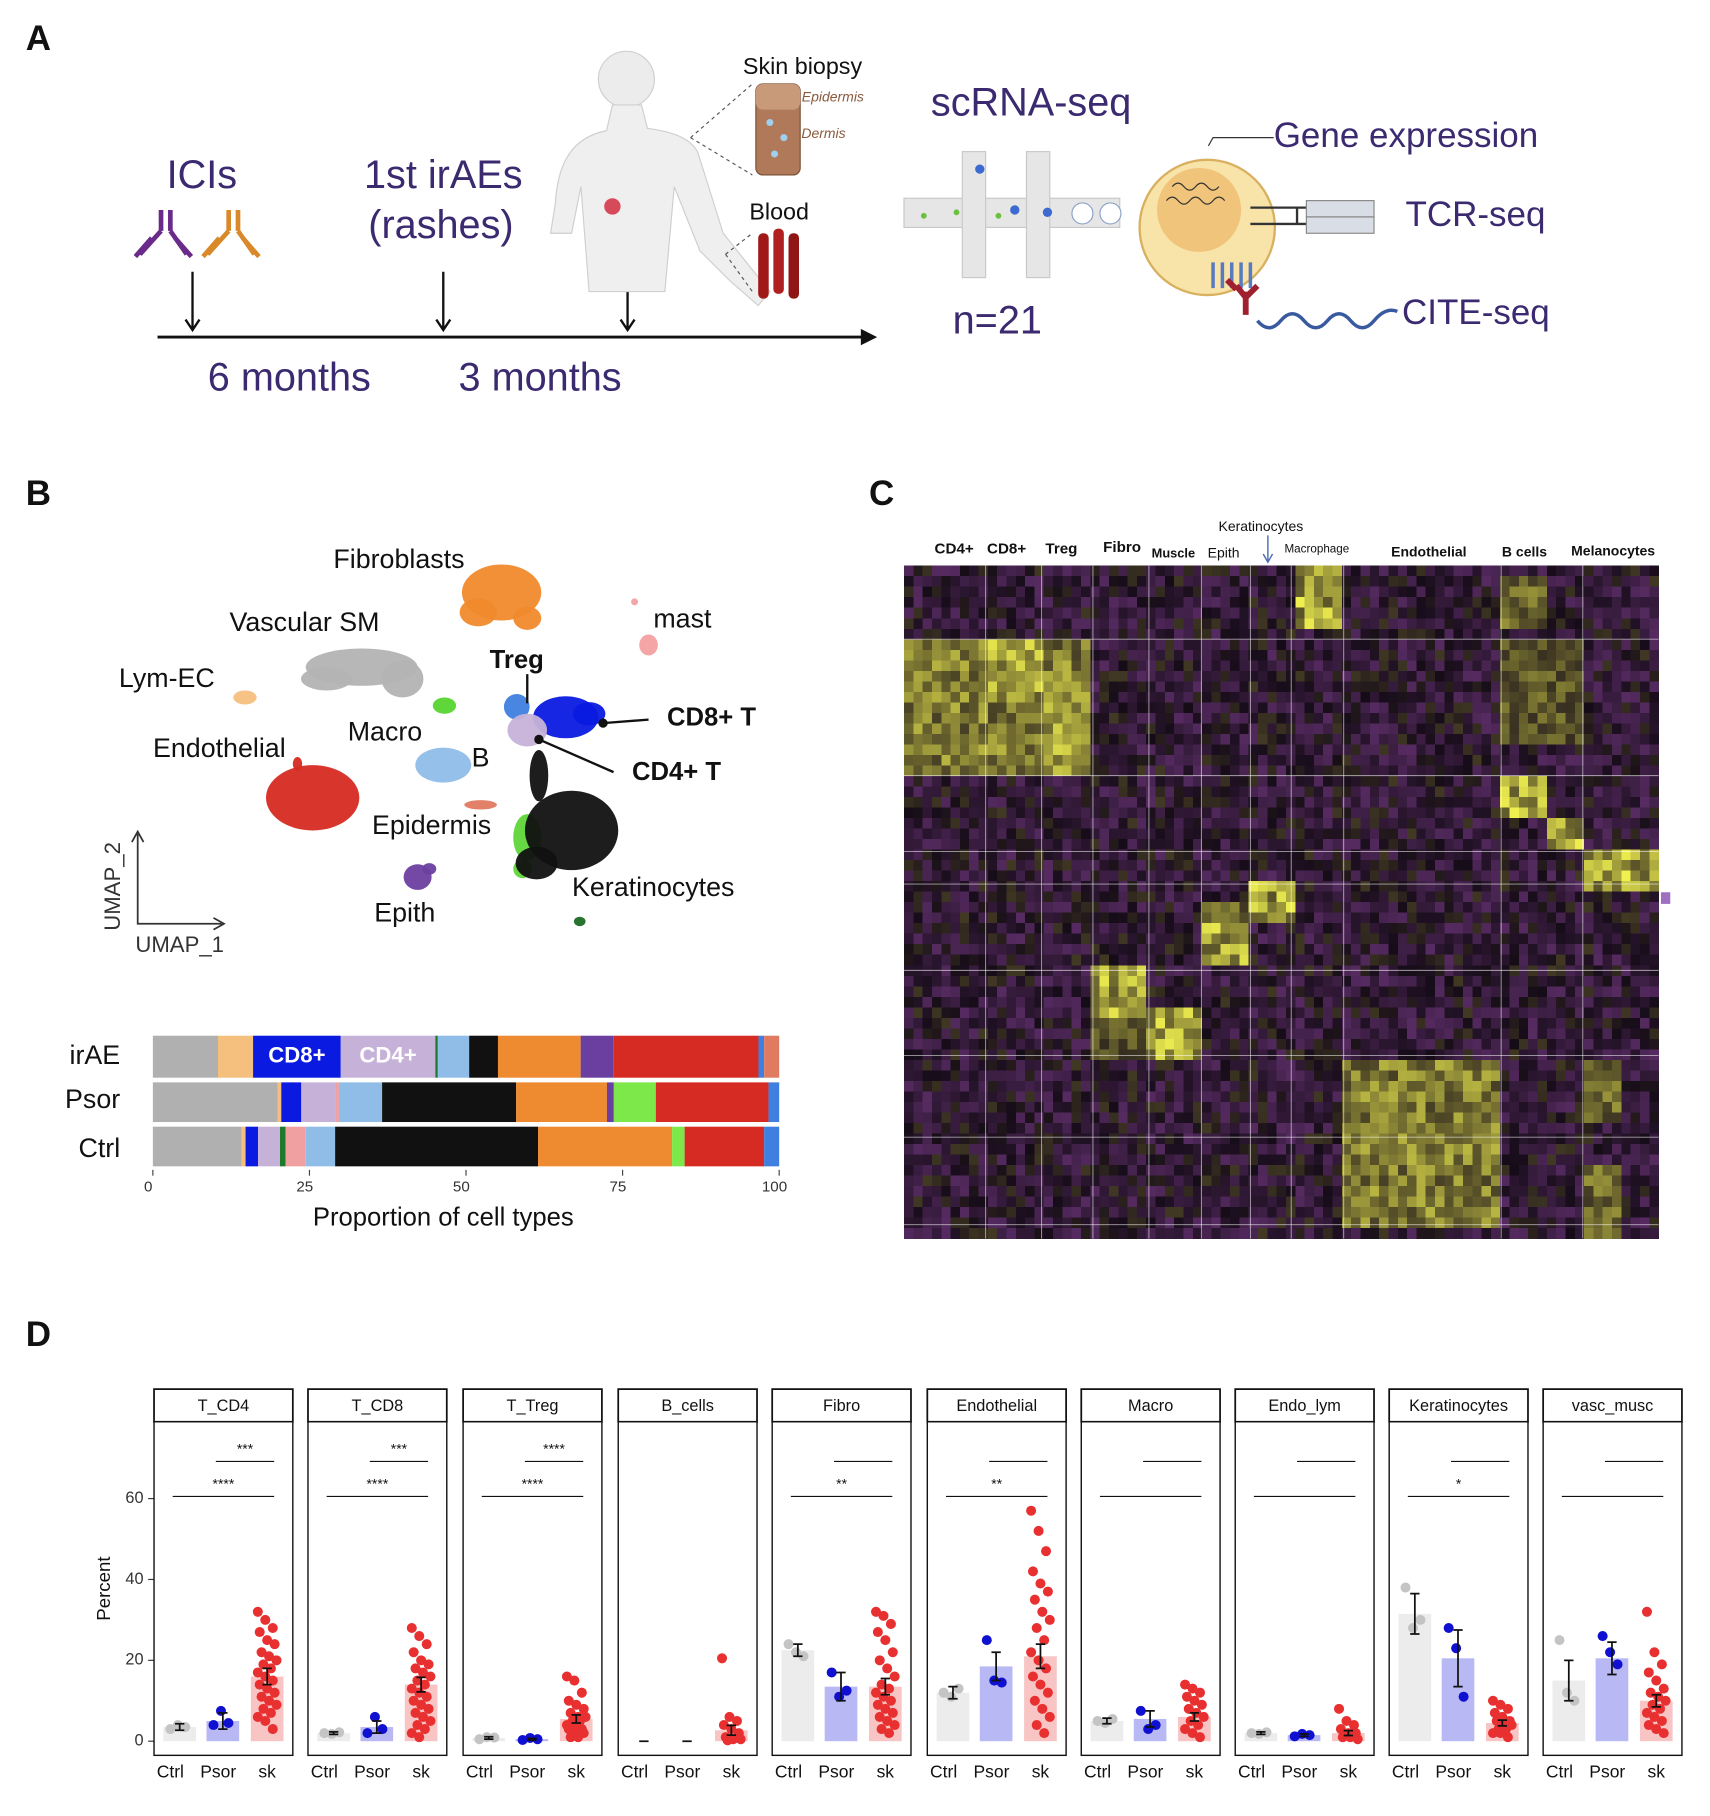 The width and height of the screenshot is (1710, 1816). Describe the element at coordinates (279, 1102) in the screenshot. I see `bar-segment` at that location.